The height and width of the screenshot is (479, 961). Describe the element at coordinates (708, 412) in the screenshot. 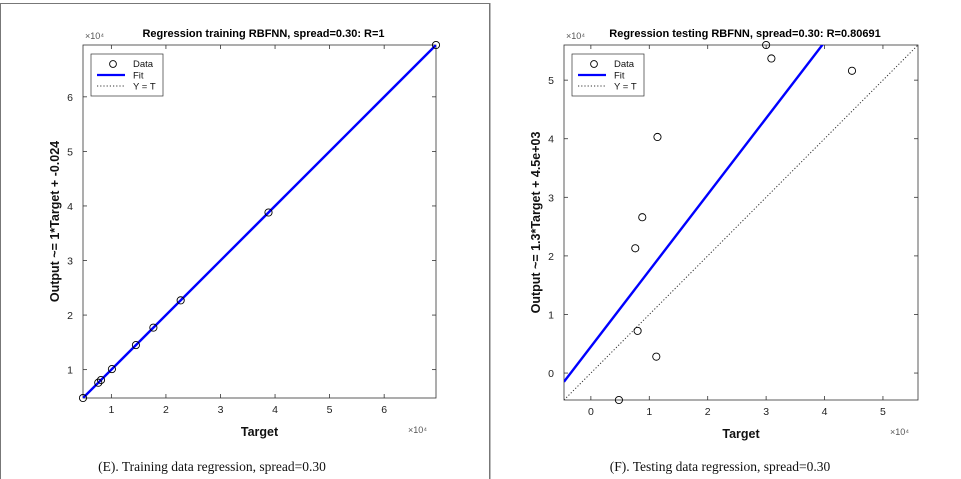

I see `test-x-tick-label: 2` at that location.